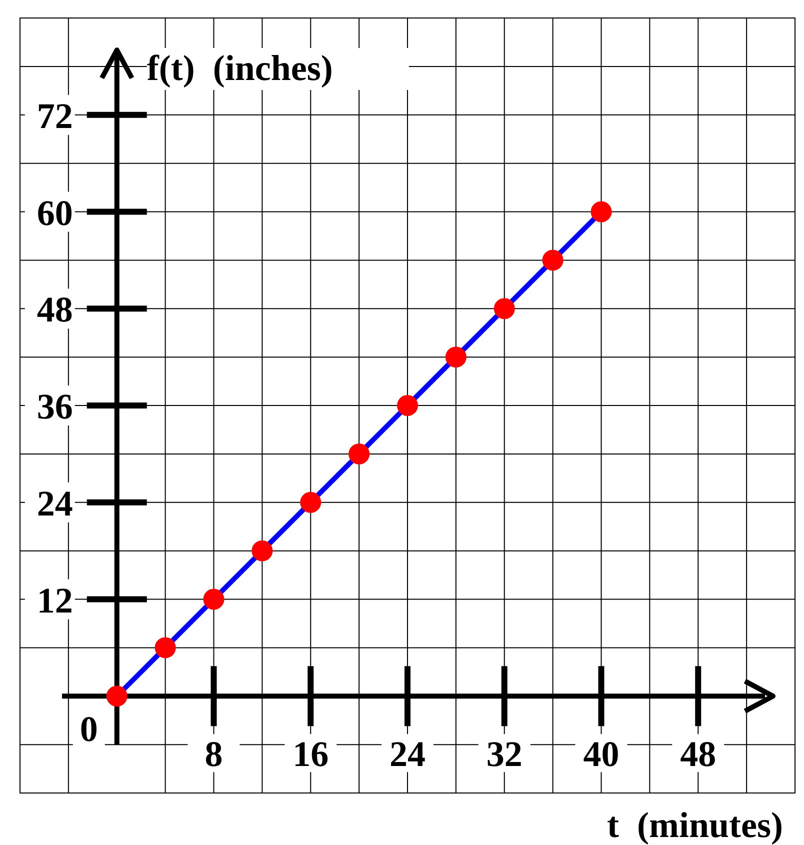  I want to click on y-tick-label: 36, so click(54, 406).